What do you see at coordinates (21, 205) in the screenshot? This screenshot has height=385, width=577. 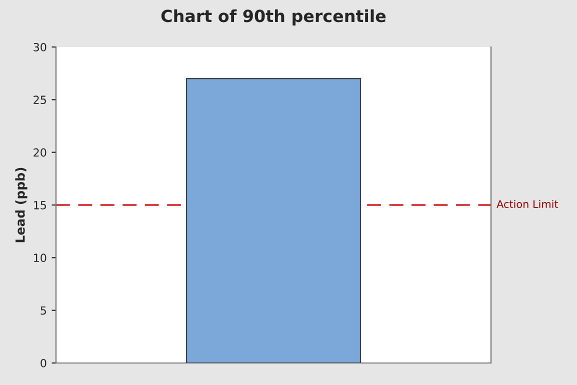 I see `y-axis-title: Lead (ppb)` at bounding box center [21, 205].